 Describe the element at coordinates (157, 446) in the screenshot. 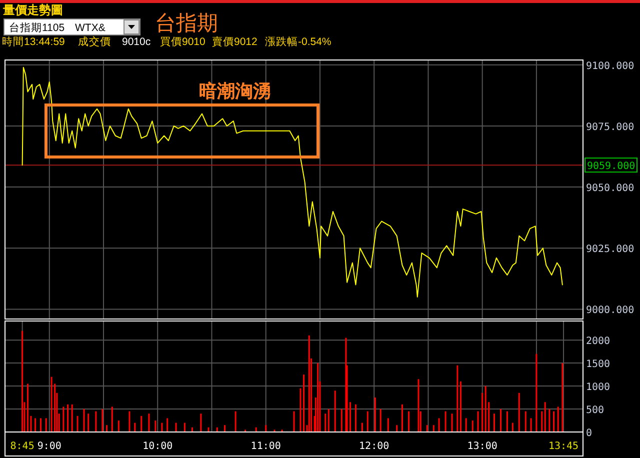

I see `x-tick-label: 10:00` at that location.